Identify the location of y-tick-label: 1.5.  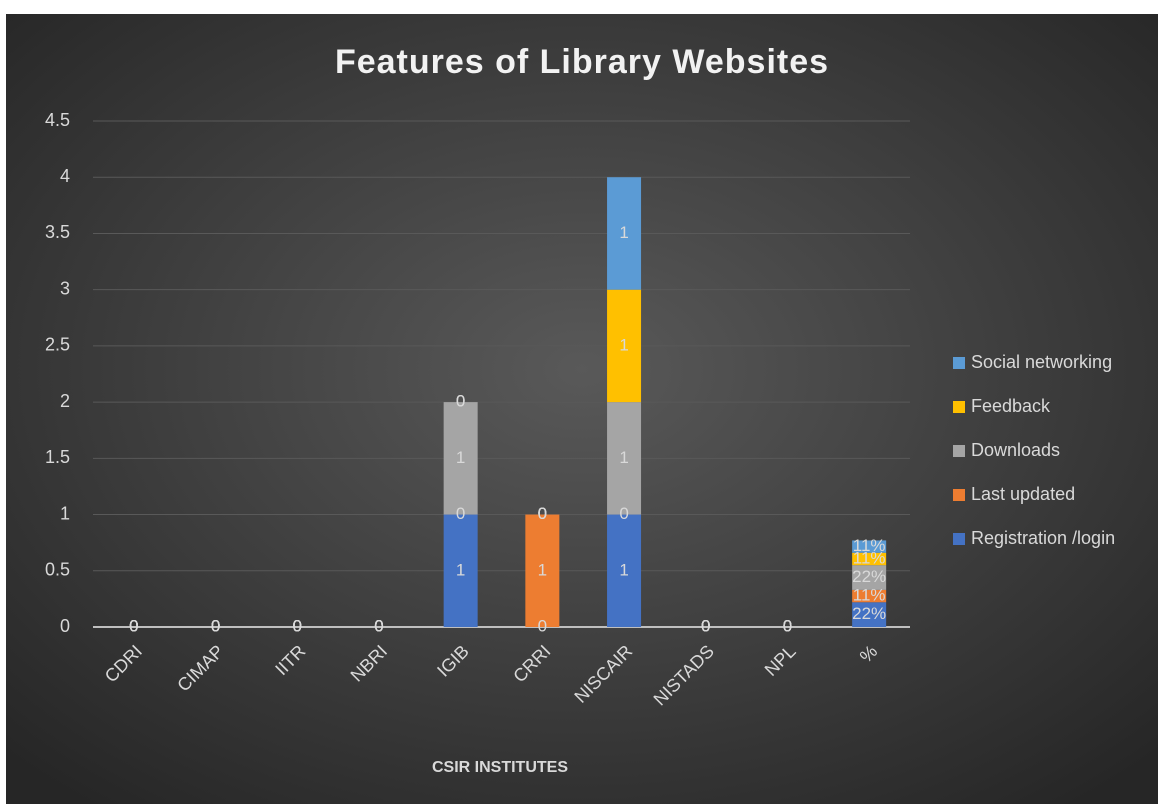
(57, 457).